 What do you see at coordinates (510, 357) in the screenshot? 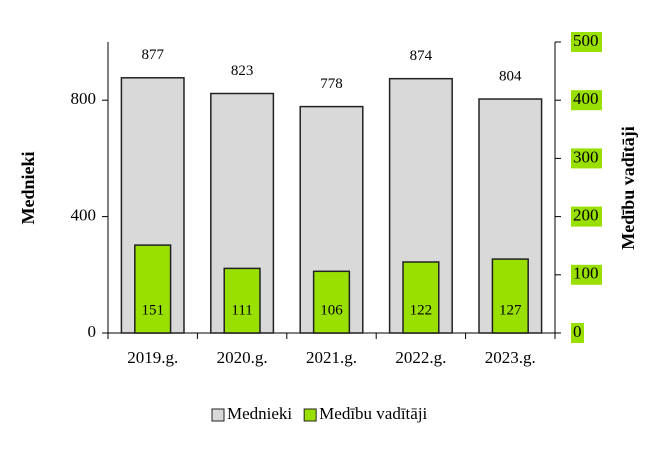
I see `x-tick-label: 2023.g.` at bounding box center [510, 357].